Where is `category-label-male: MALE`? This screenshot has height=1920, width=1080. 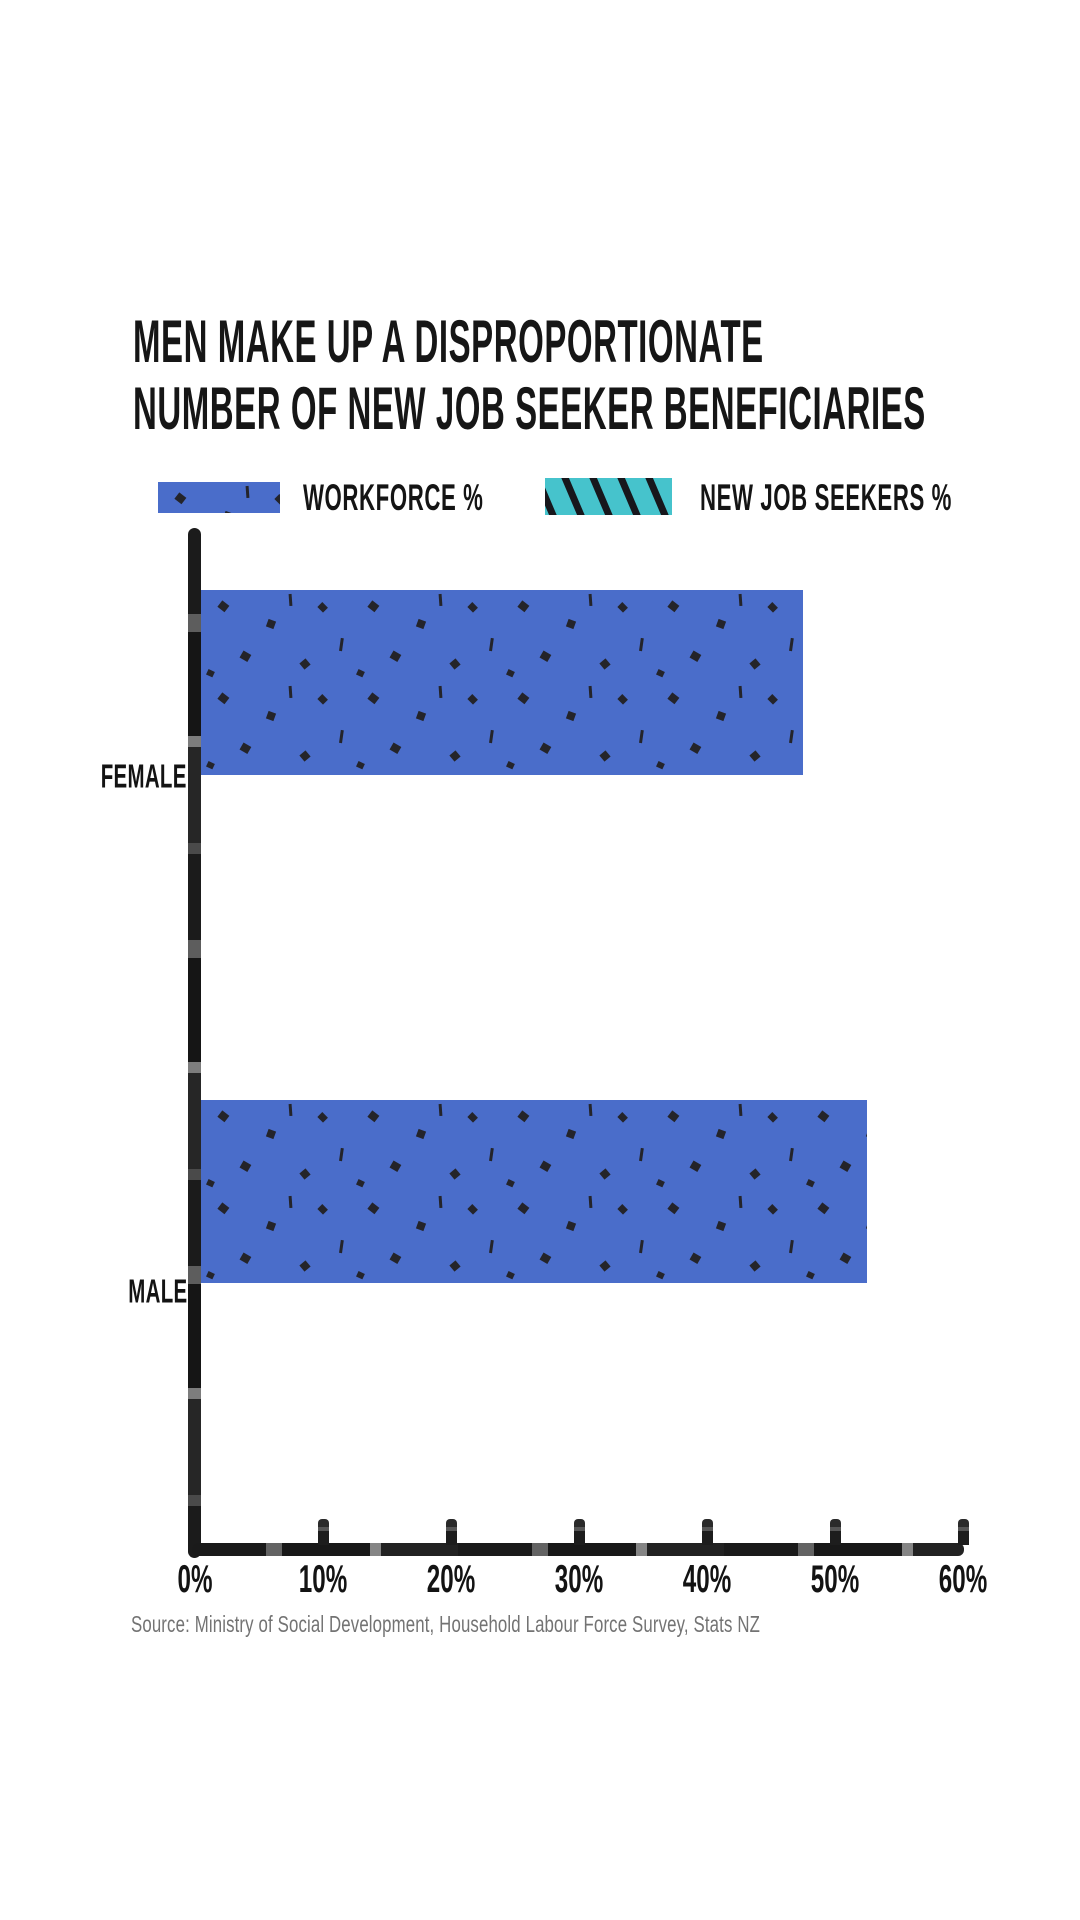
category-label-male: MALE is located at coordinates (157, 1291).